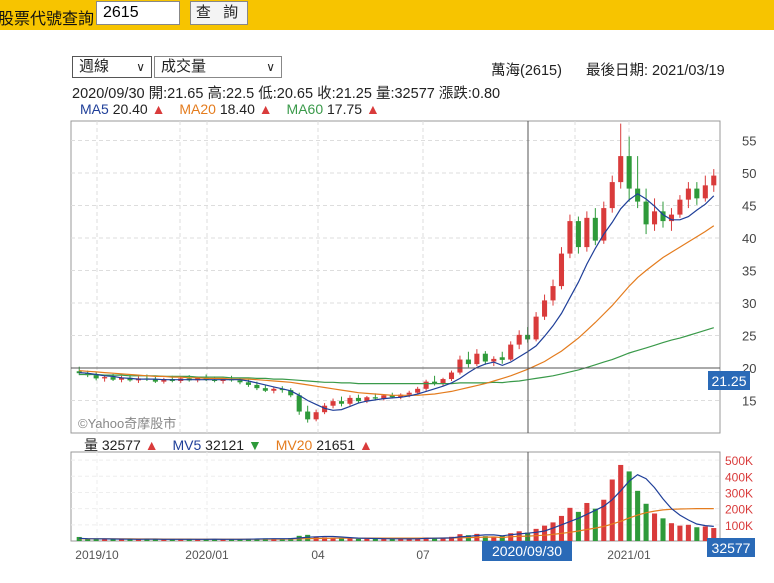  I want to click on ma60-value: 17.75, so click(345, 109).